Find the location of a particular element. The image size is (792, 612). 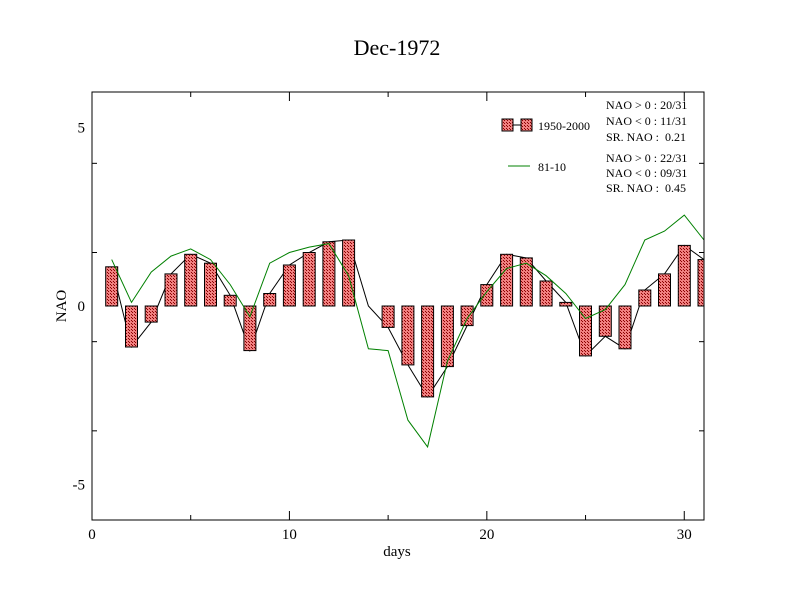

stat-nao-neg-1950-2000: NAO < 0 : 11/31 is located at coordinates (646, 121).